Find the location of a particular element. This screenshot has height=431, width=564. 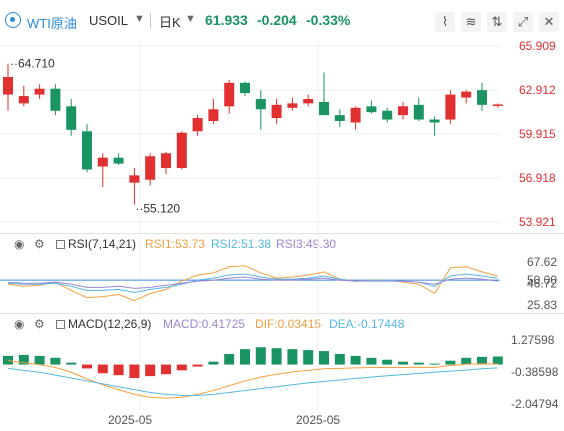

price-axis-label: 53.921 is located at coordinates (537, 222).